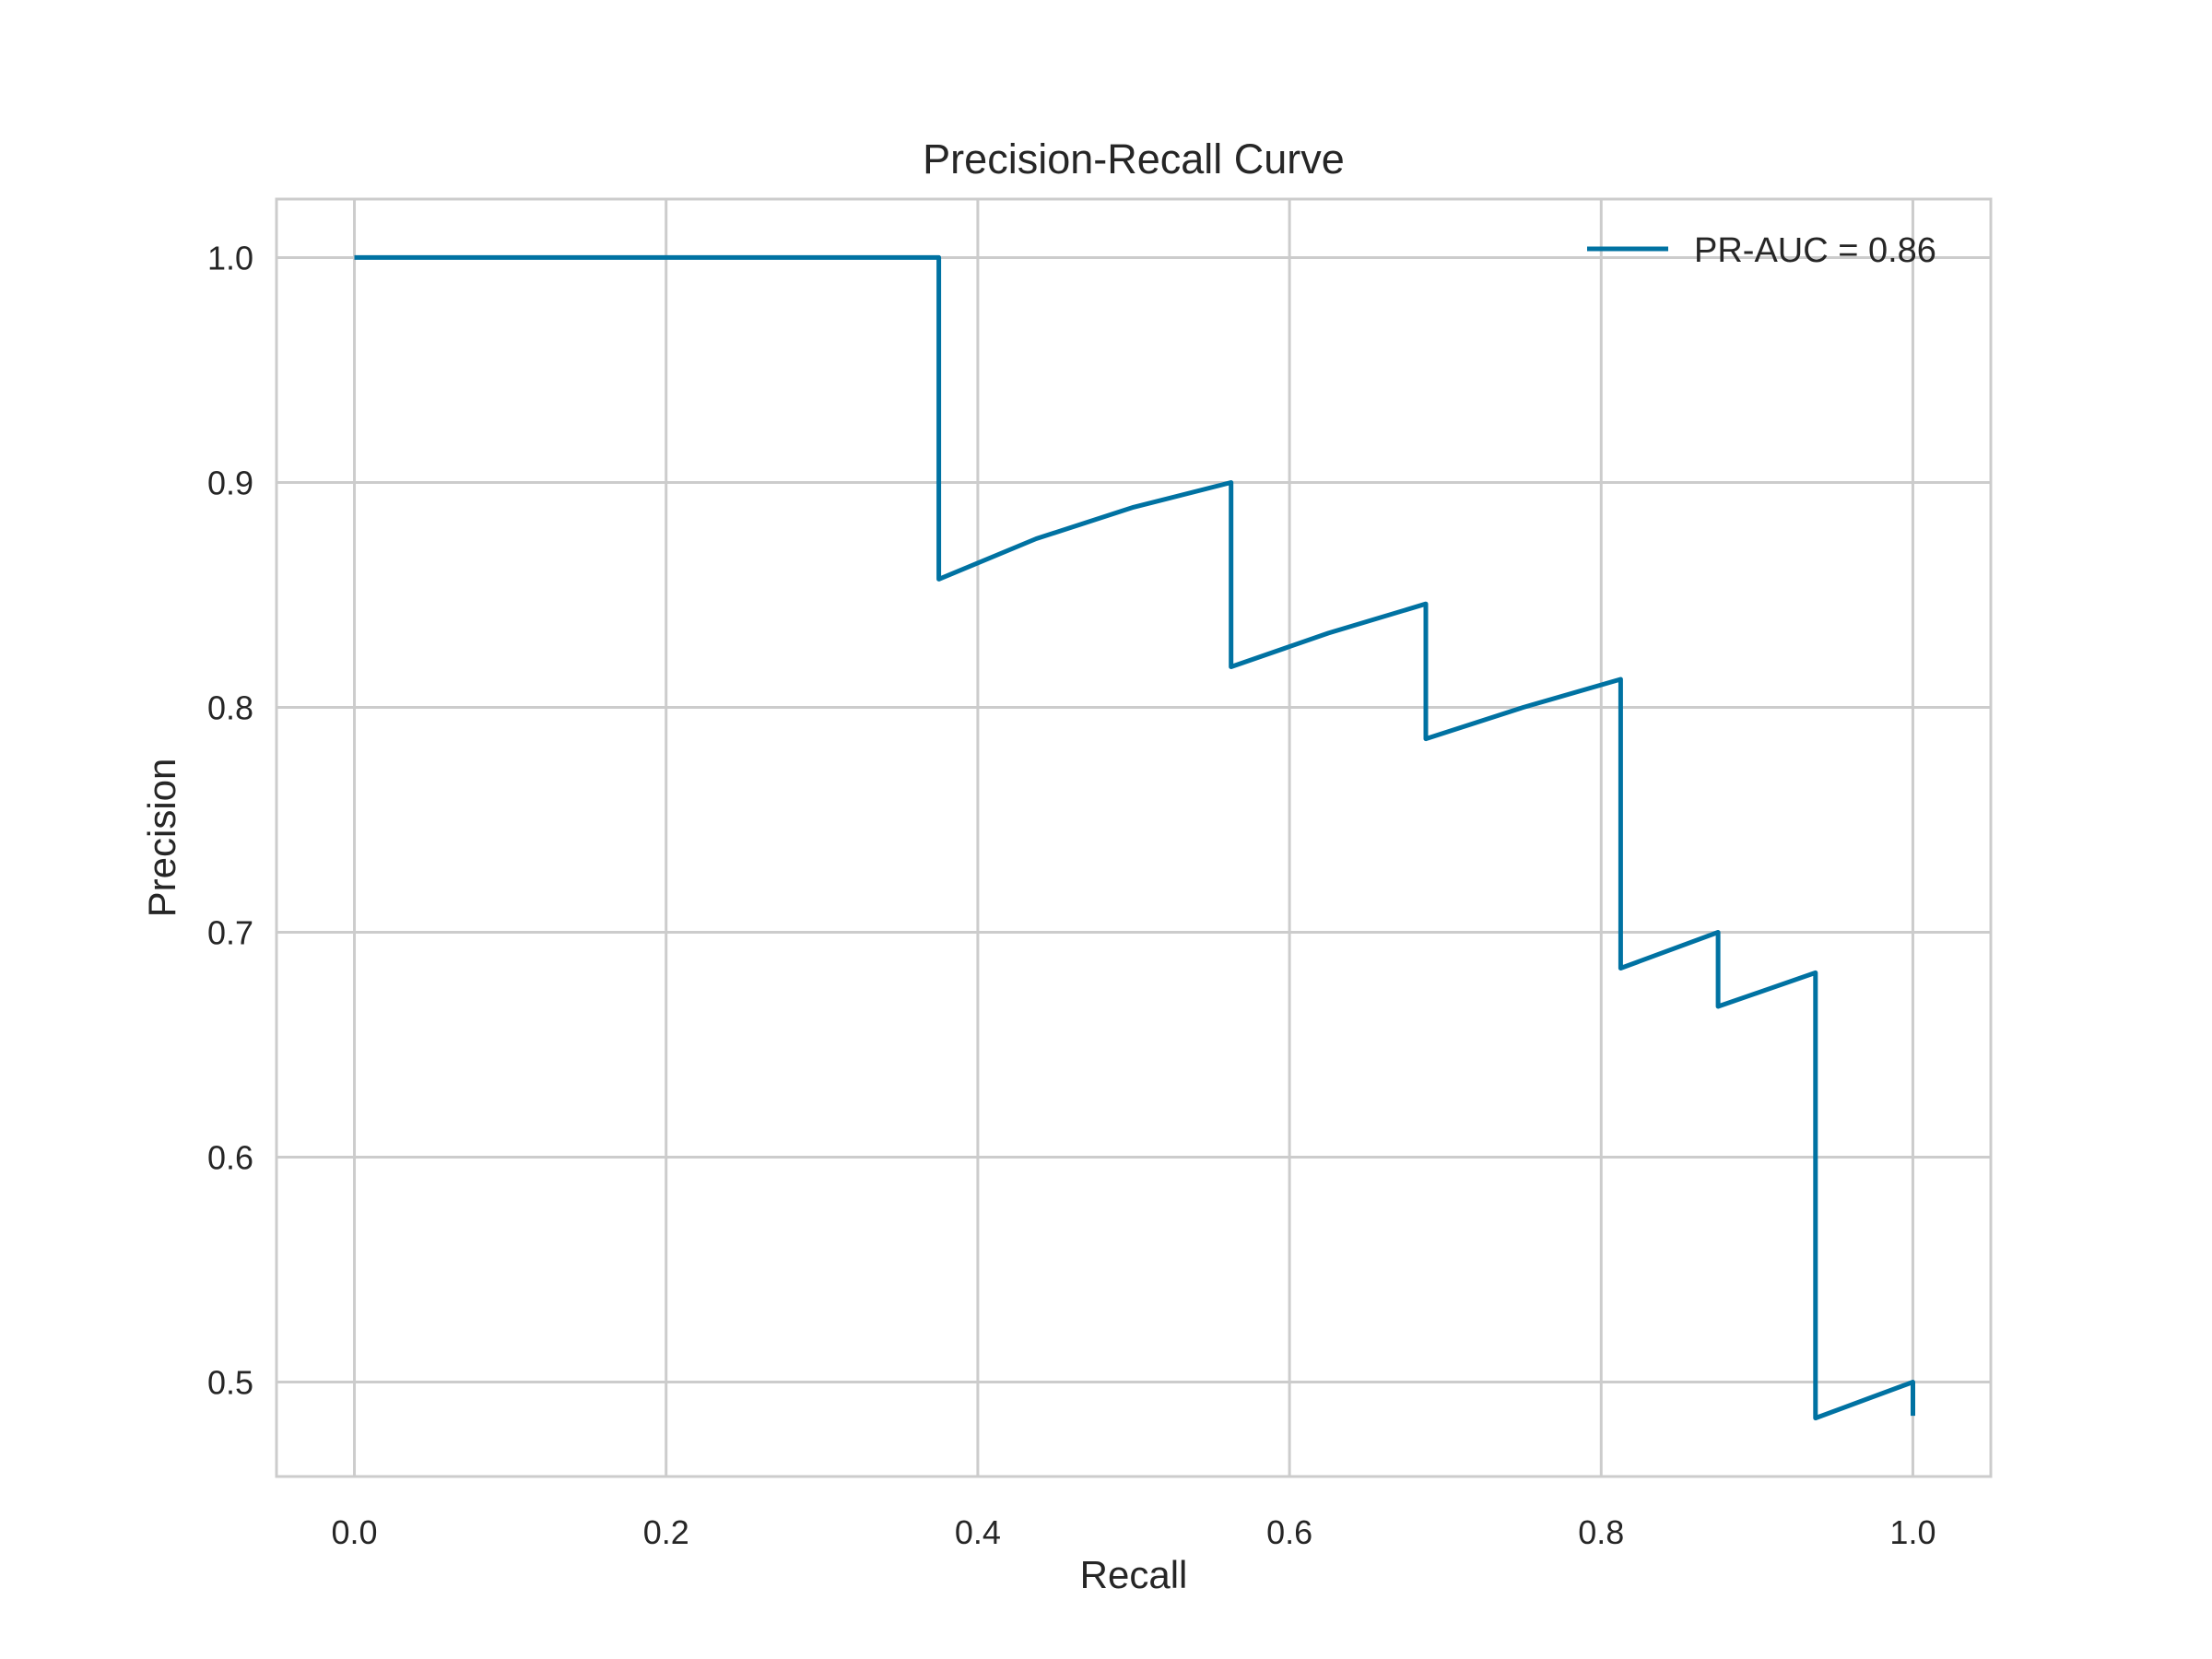 Image resolution: width=2212 pixels, height=1659 pixels. What do you see at coordinates (978, 1532) in the screenshot?
I see `x-tick-label: 0.4` at bounding box center [978, 1532].